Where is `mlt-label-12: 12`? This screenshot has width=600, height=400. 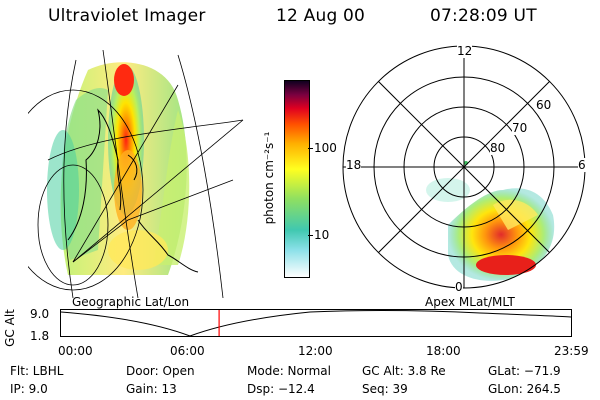 mlt-label-12: 12 is located at coordinates (465, 51).